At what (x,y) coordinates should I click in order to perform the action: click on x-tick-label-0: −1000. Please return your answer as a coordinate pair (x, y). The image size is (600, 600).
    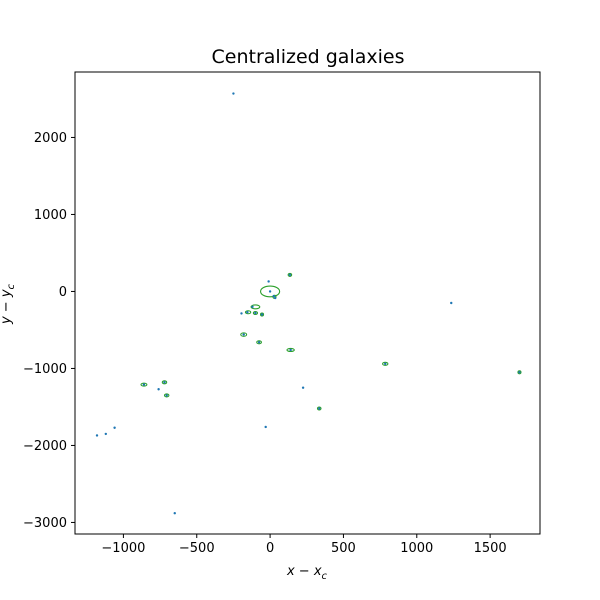
    Looking at the image, I should click on (123, 548).